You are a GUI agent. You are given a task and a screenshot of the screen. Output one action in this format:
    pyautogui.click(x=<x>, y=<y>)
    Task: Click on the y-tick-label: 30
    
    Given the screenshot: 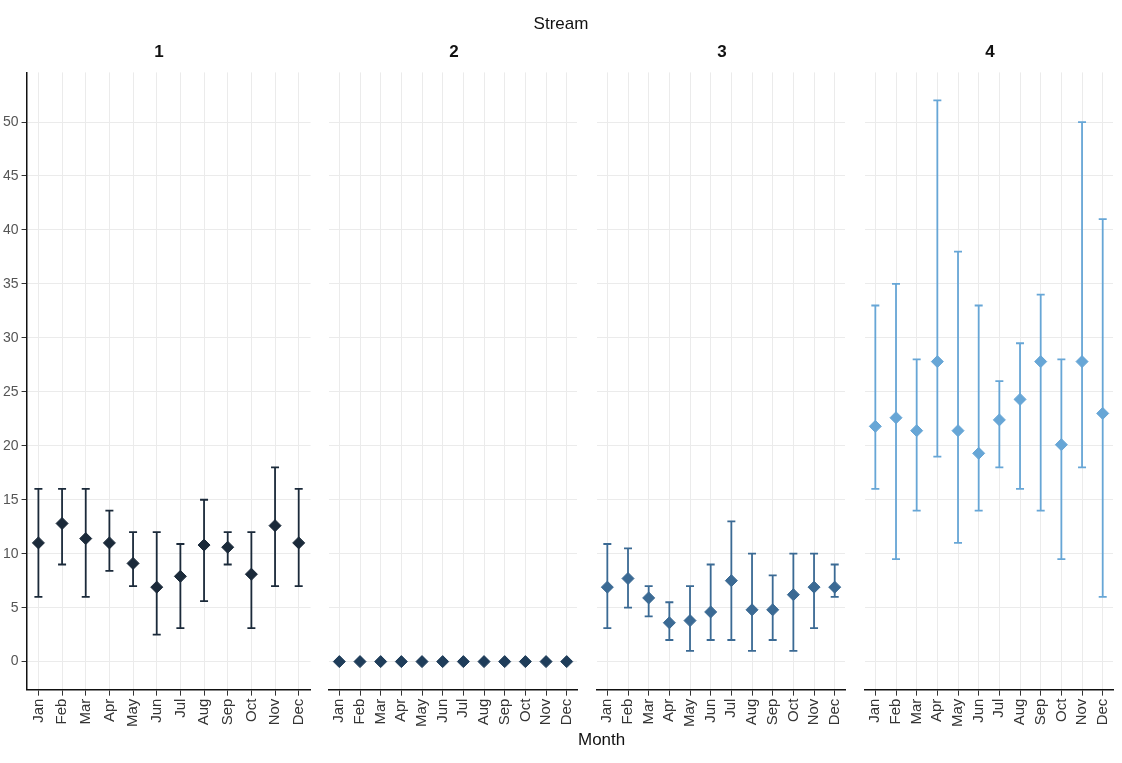 What is the action you would take?
    pyautogui.click(x=10, y=336)
    